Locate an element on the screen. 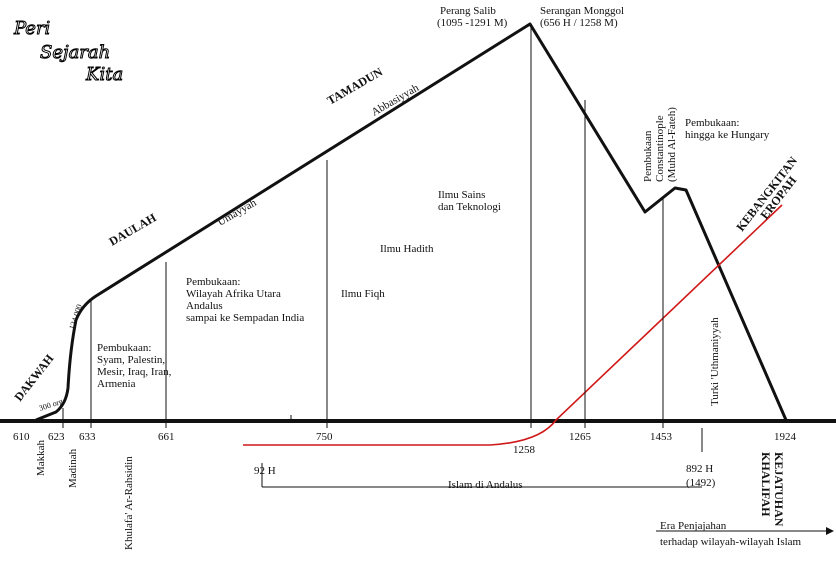  label-umayyah: Umayyah is located at coordinates (237, 213).